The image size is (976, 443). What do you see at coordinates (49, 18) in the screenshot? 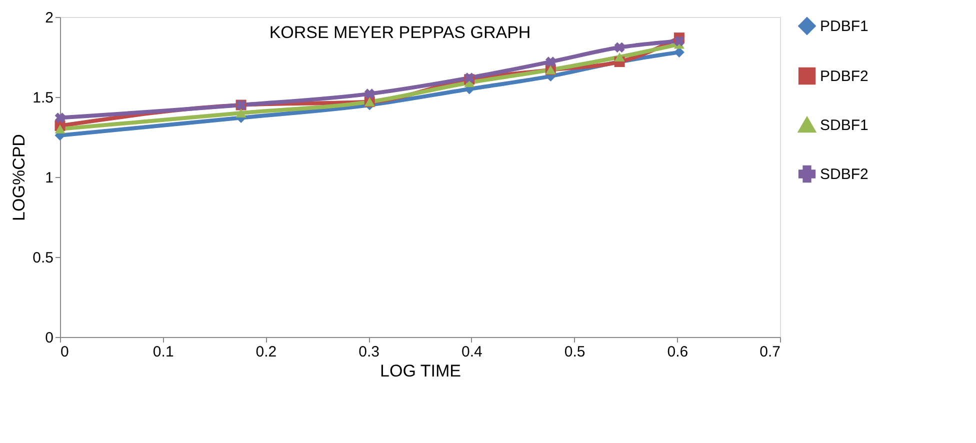
I see `y-tick-label: 2` at bounding box center [49, 18].